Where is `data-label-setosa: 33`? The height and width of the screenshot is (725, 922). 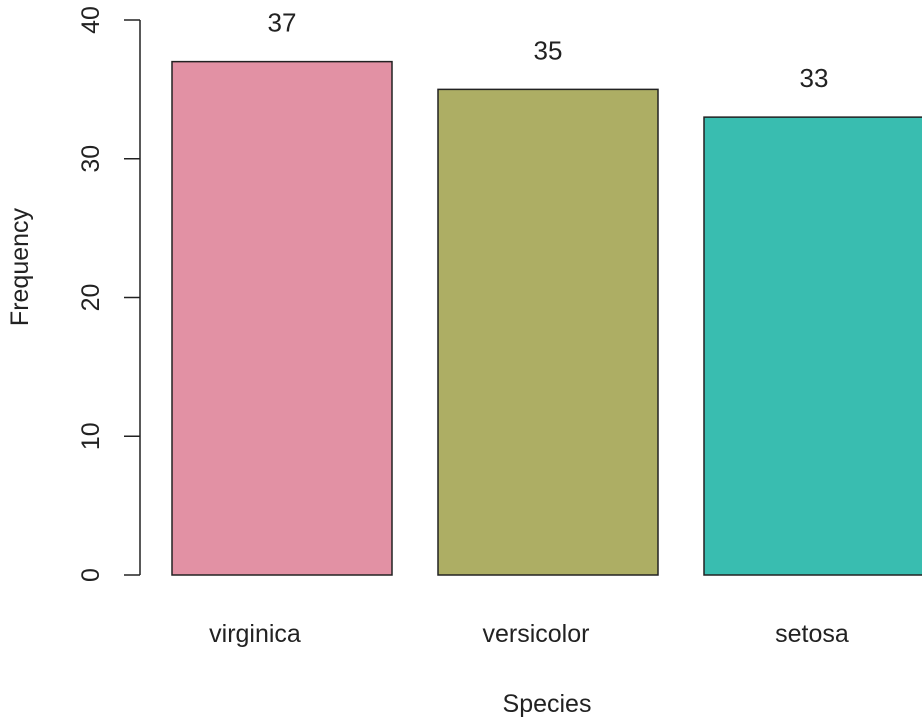
data-label-setosa: 33 is located at coordinates (814, 78).